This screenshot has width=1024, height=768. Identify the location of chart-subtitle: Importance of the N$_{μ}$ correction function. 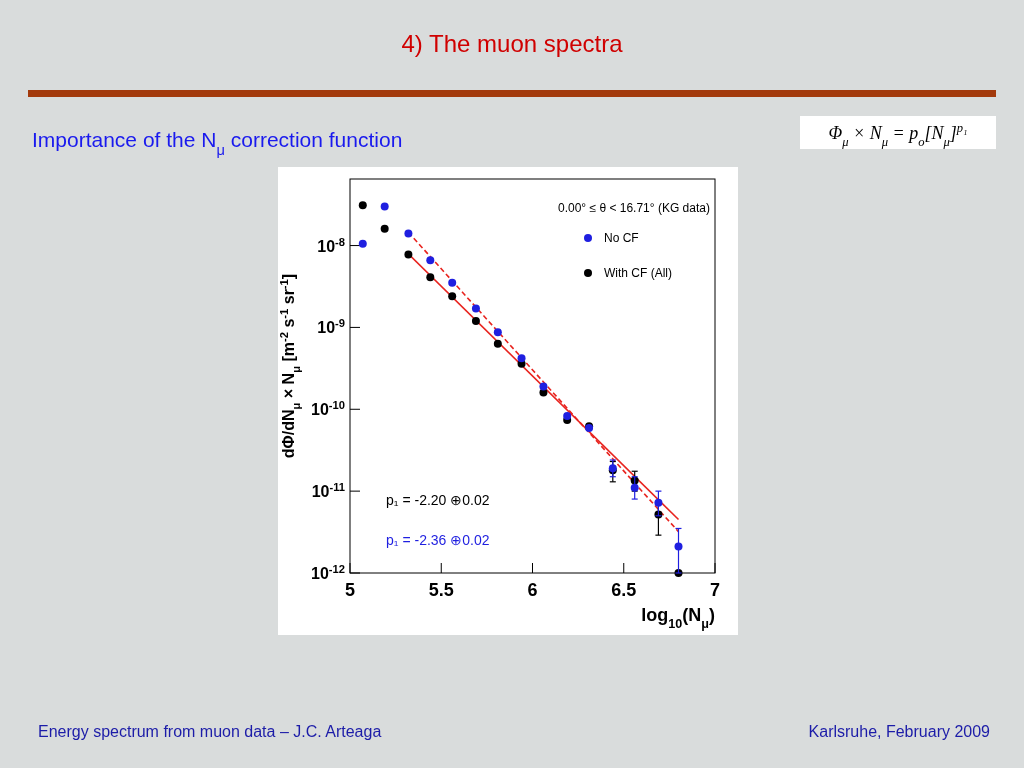
(217, 143).